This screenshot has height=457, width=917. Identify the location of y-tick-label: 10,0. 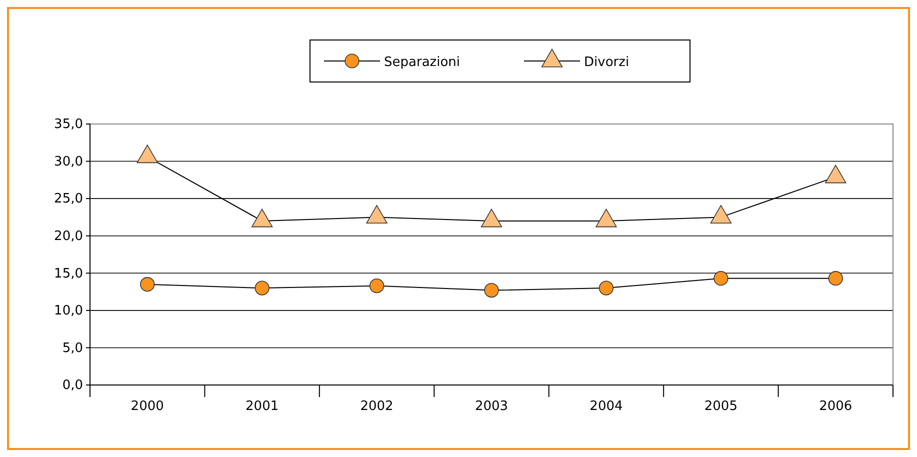
(68, 311).